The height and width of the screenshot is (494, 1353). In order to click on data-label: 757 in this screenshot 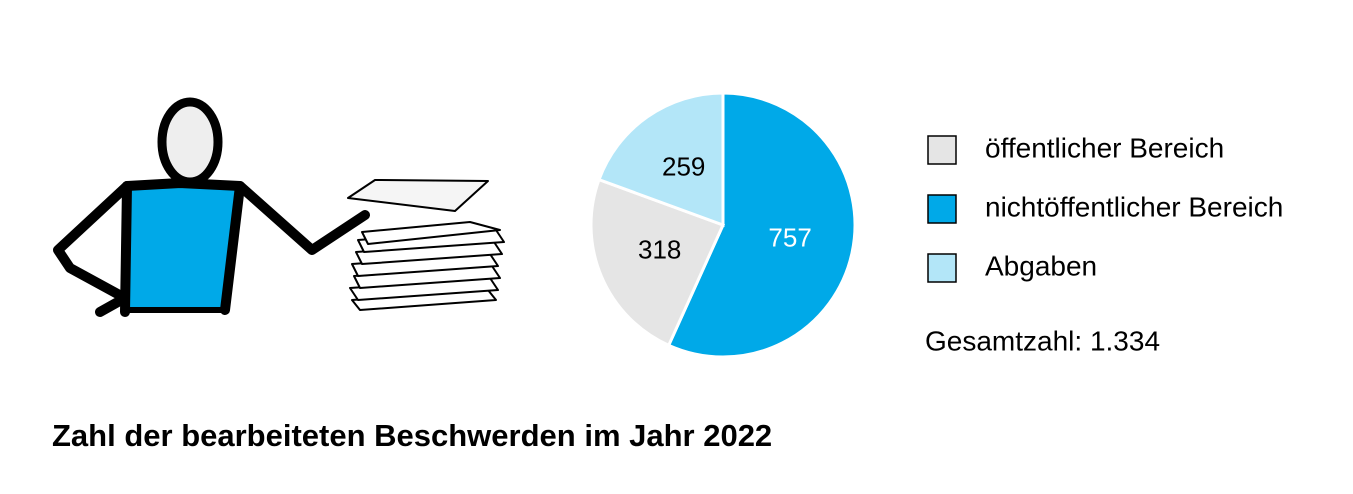, I will do `click(789, 237)`.